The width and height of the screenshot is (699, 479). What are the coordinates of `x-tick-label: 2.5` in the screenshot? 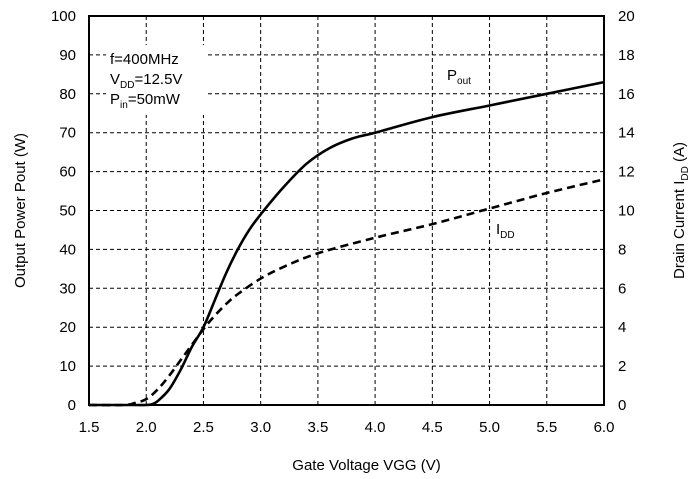 It's located at (203, 427).